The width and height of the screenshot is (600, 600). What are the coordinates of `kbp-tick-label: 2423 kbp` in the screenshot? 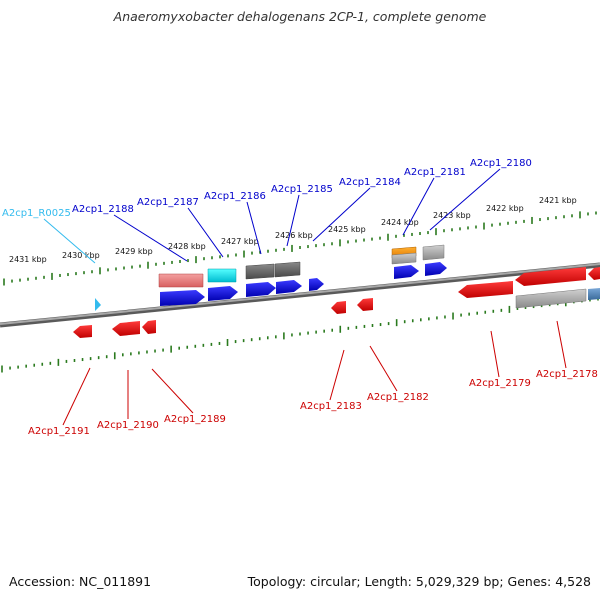 It's located at (452, 215).